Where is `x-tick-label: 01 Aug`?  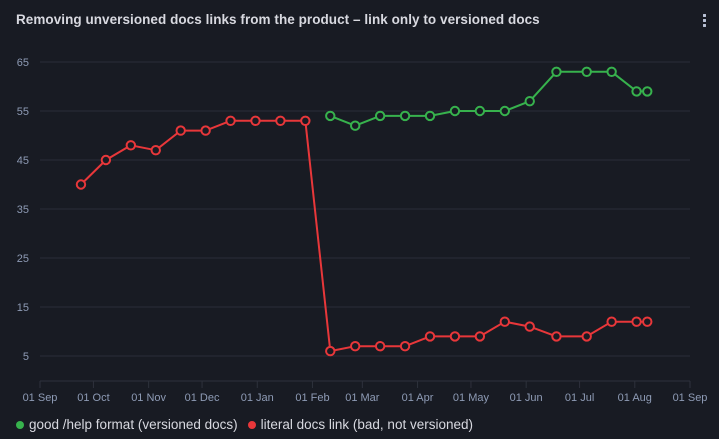
x-tick-label: 01 Aug is located at coordinates (635, 398).